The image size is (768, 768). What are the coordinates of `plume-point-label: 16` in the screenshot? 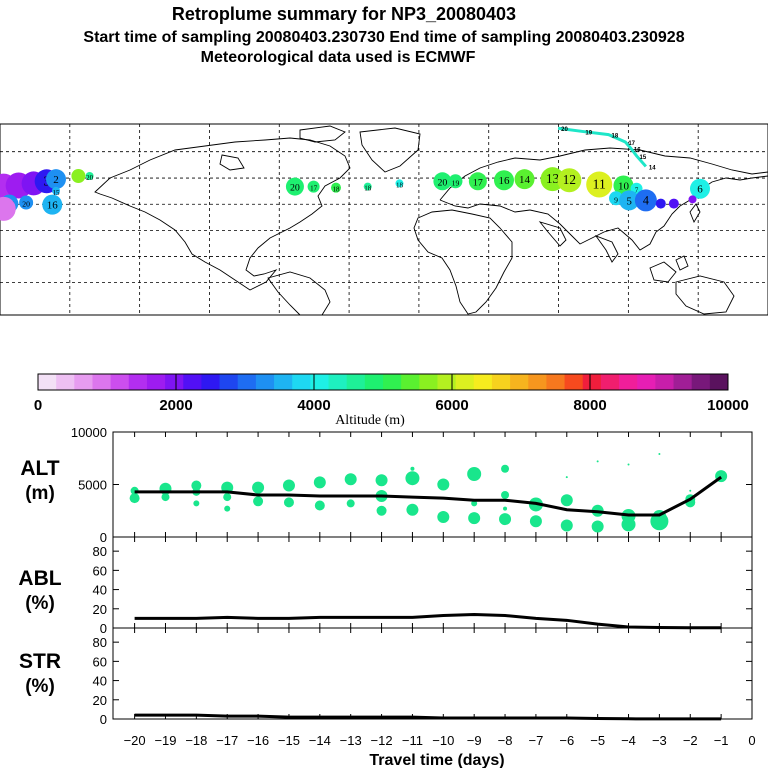 It's located at (53, 206).